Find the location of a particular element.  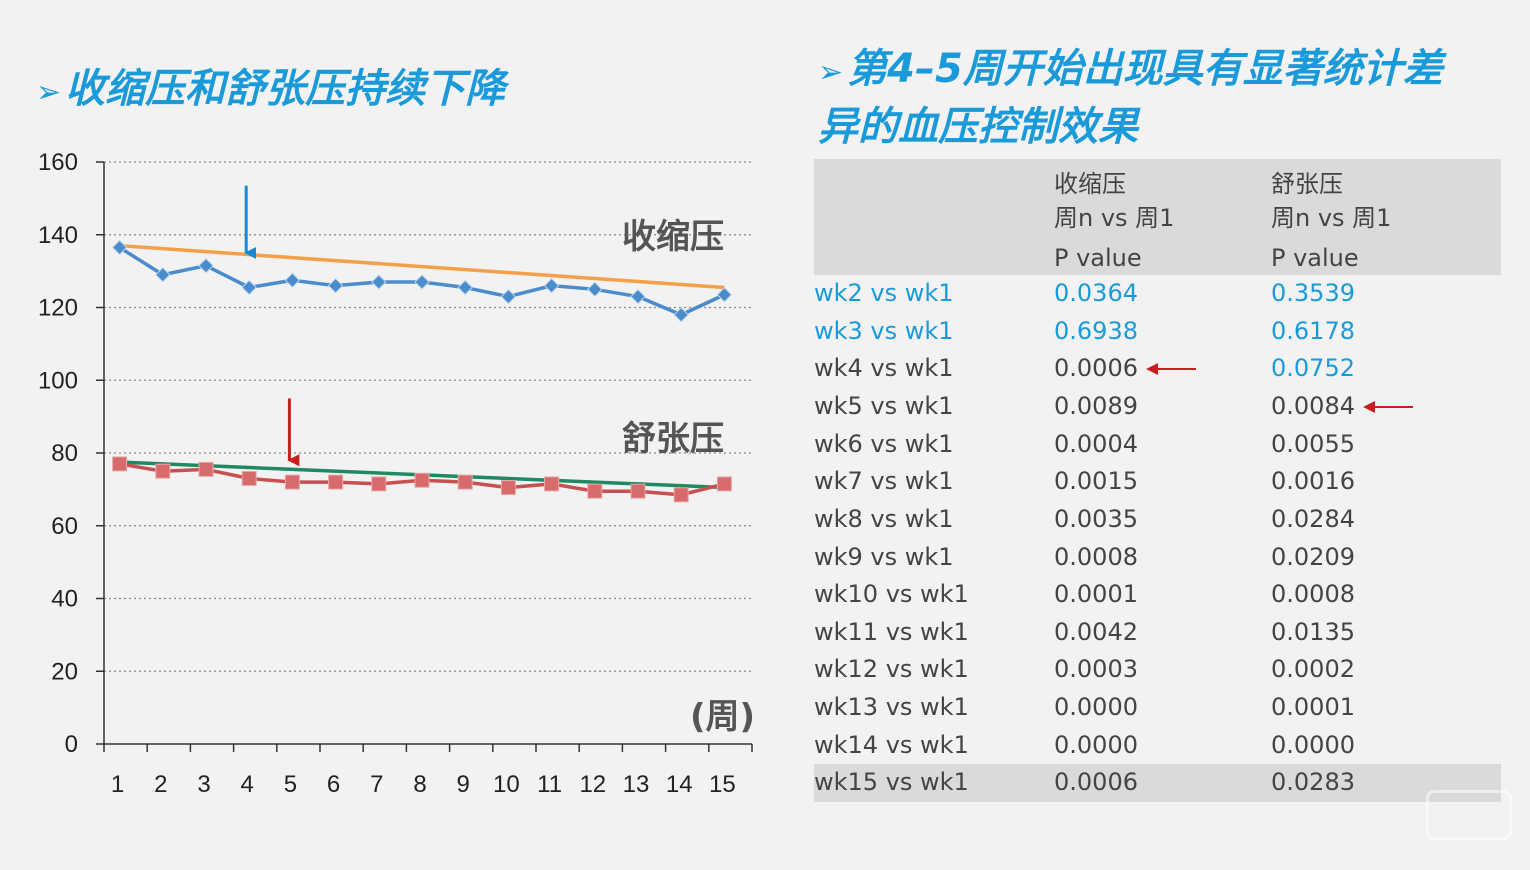

row-label: wk10 vs wk1 is located at coordinates (934, 595).